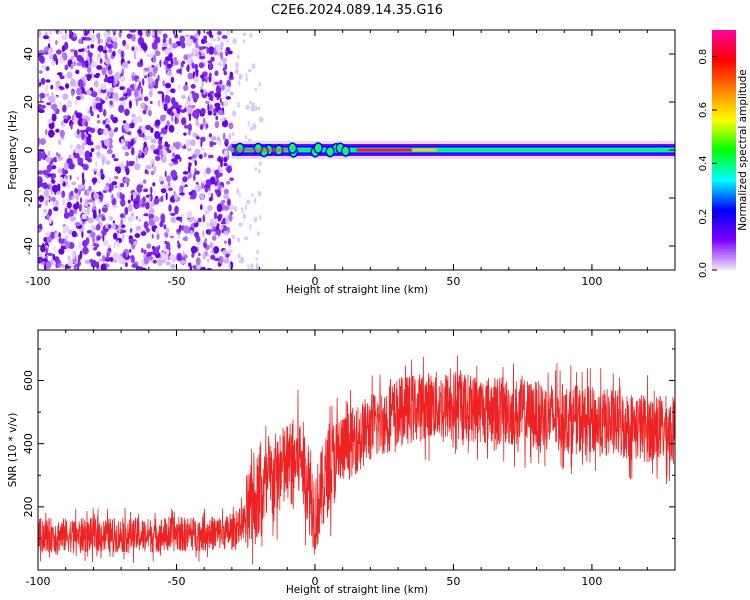 The height and width of the screenshot is (600, 750). Describe the element at coordinates (28, 506) in the screenshot. I see `y-tick-label: 200` at that location.